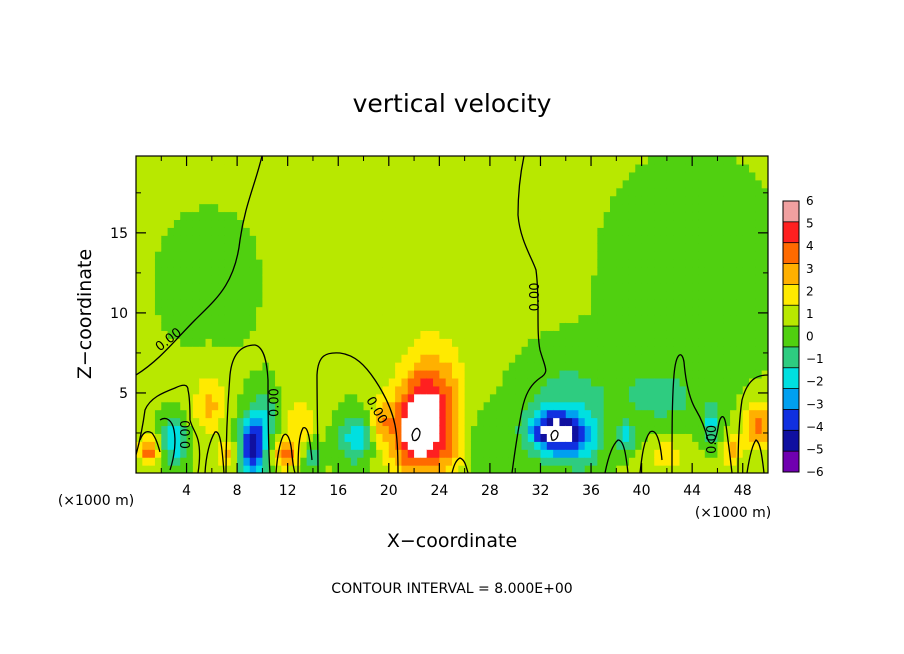 The width and height of the screenshot is (904, 654). Describe the element at coordinates (810, 269) in the screenshot. I see `colorbar-label: 3` at that location.